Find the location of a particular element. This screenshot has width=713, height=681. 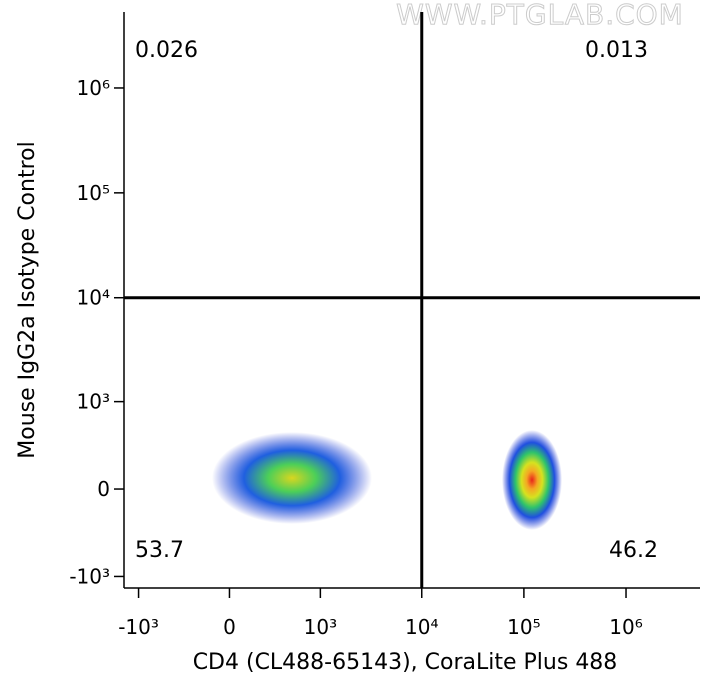

quadrant-value: 0.026 is located at coordinates (166, 50).